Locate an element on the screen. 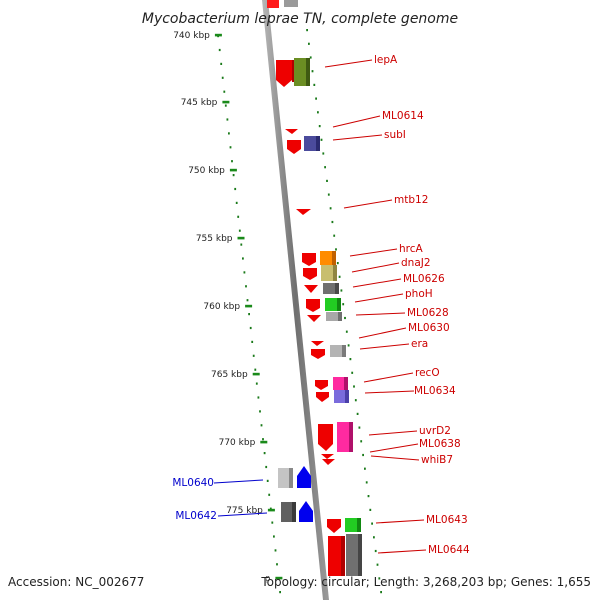 This screenshot has height=600, width=600. kbp-label: 765 kbp is located at coordinates (229, 375).